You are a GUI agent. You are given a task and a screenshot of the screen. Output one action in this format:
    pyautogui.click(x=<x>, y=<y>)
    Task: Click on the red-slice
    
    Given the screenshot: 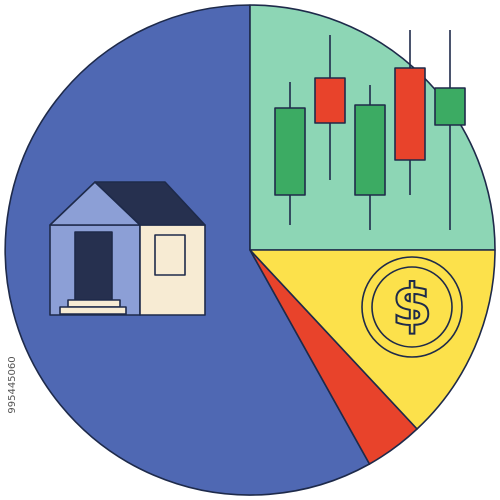 What is the action you would take?
    pyautogui.click(x=333, y=357)
    